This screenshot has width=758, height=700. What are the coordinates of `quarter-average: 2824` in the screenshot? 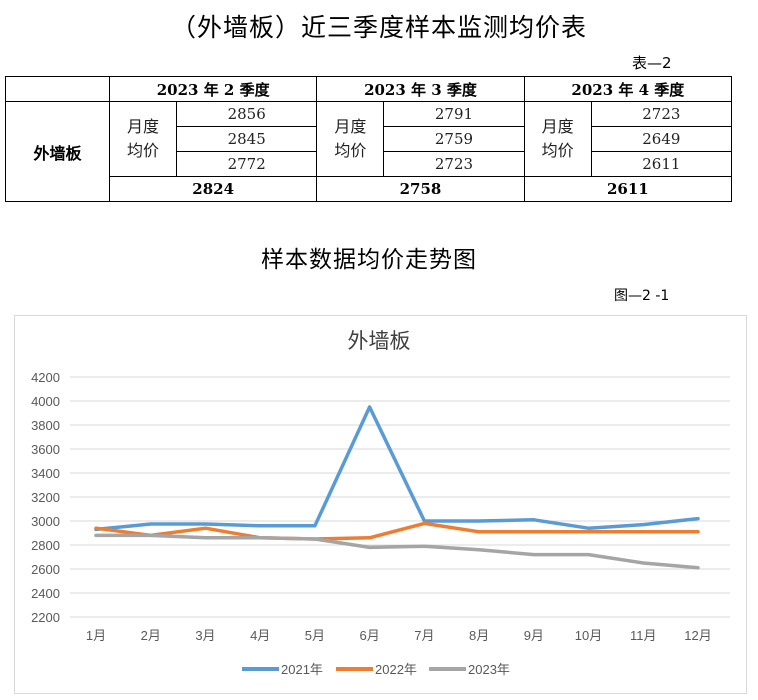 It's located at (213, 189).